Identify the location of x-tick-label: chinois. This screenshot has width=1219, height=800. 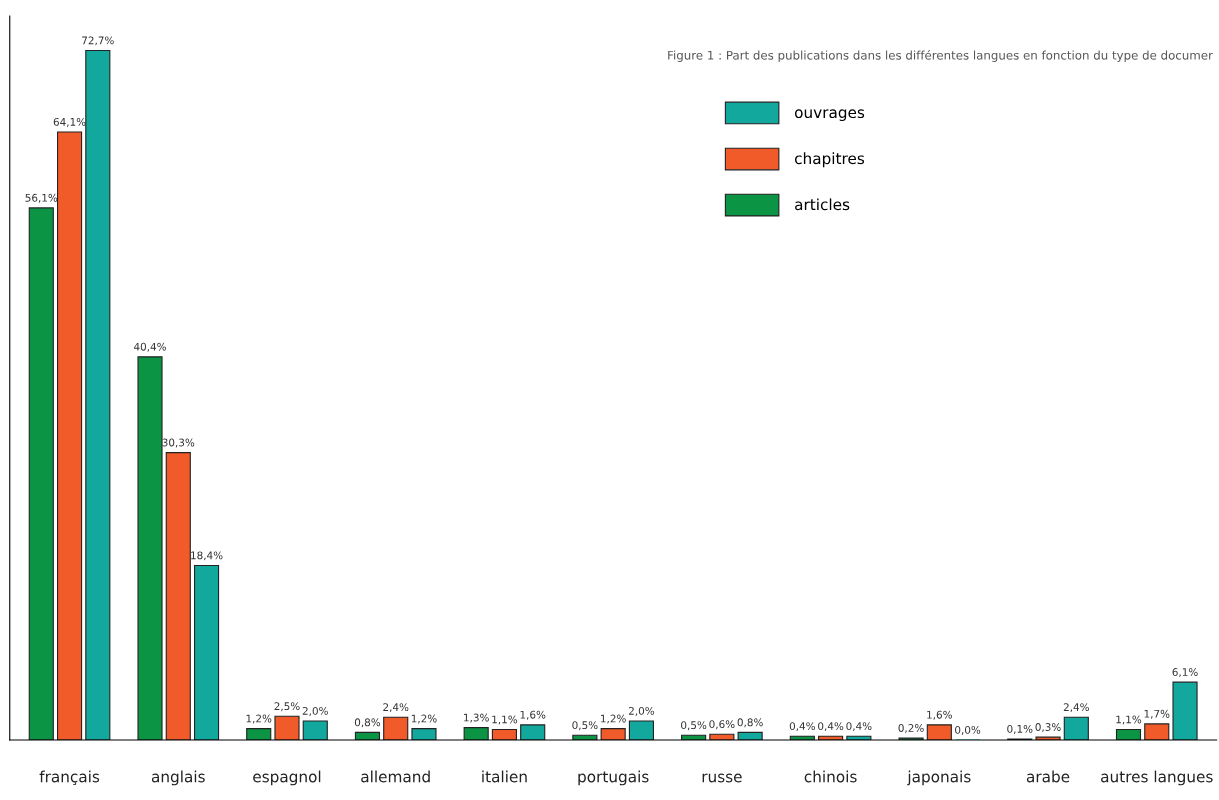
(830, 776).